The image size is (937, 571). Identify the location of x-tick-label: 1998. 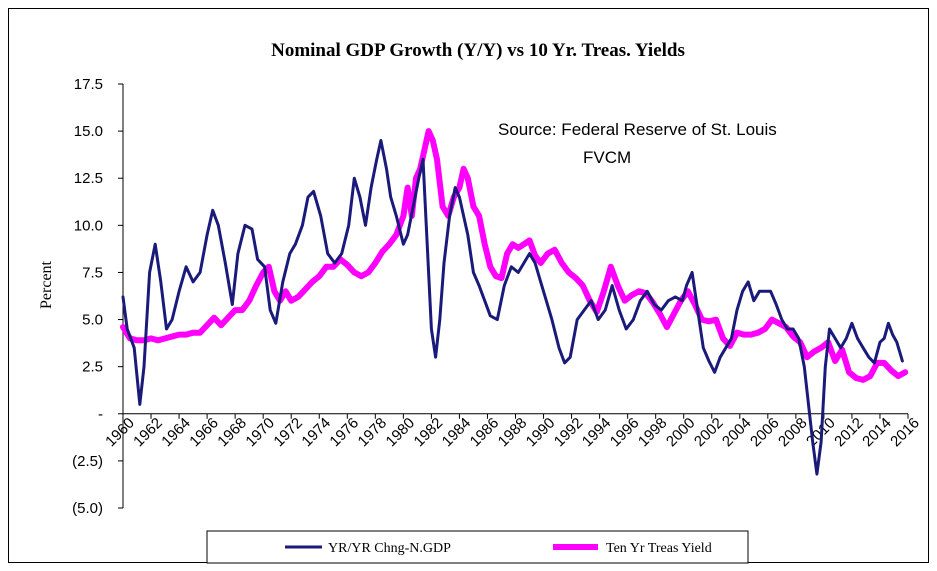
(653, 433).